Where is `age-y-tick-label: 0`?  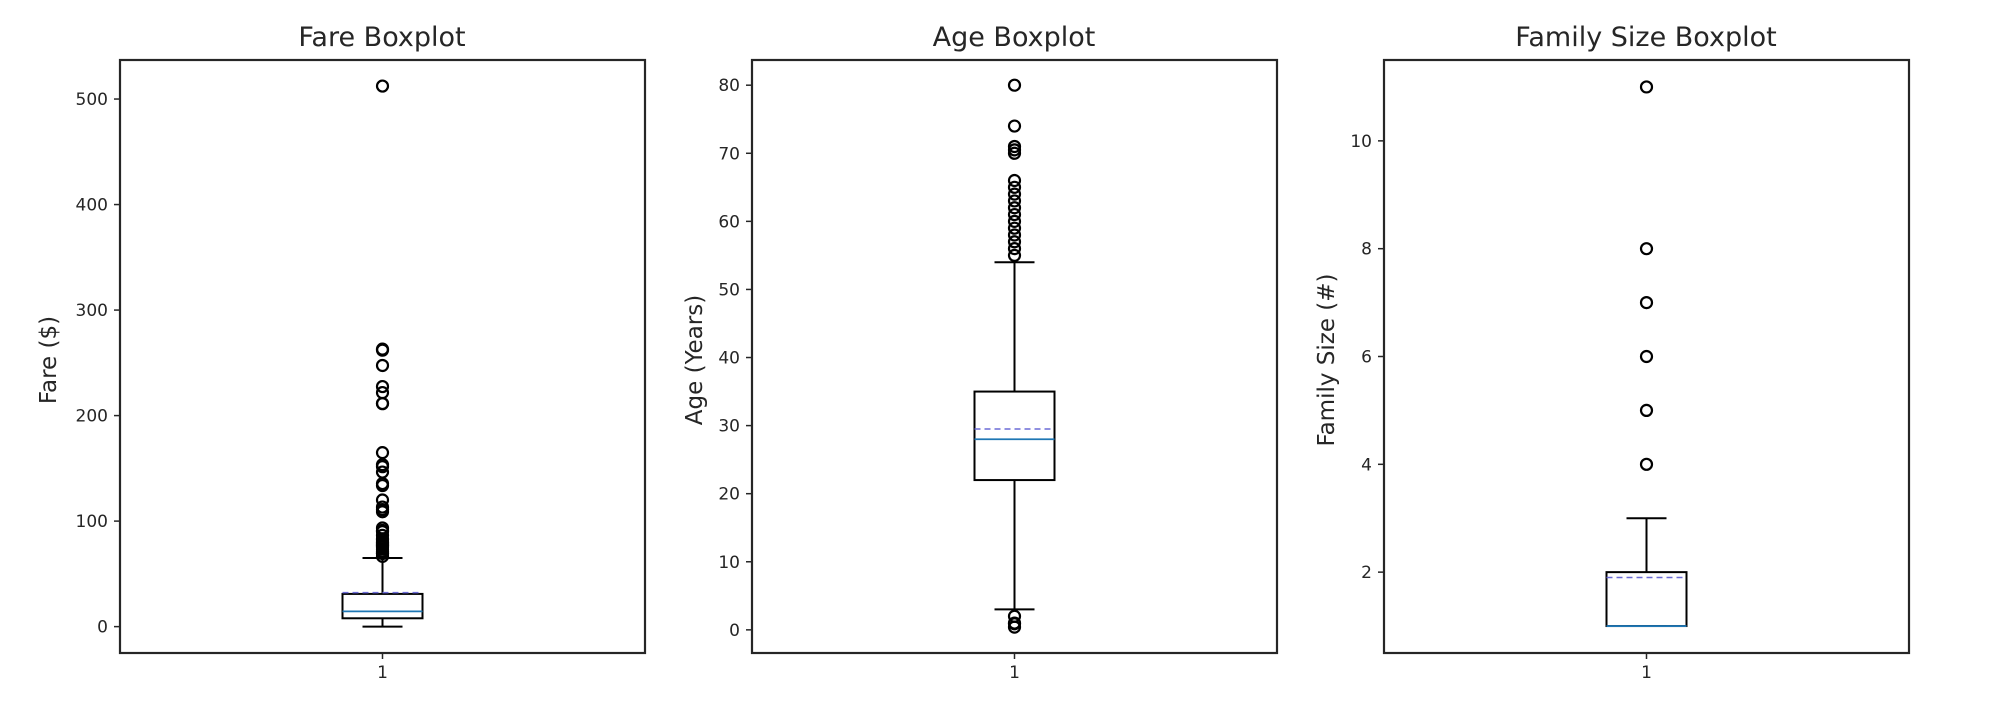
age-y-tick-label: 0 is located at coordinates (734, 631).